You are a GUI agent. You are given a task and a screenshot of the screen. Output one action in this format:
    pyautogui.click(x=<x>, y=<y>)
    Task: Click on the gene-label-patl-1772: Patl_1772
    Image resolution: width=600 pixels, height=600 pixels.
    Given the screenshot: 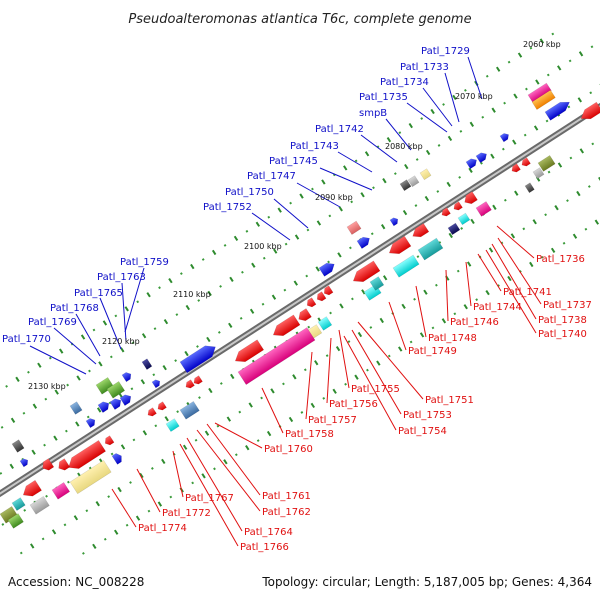 What is the action you would take?
    pyautogui.click(x=186, y=513)
    